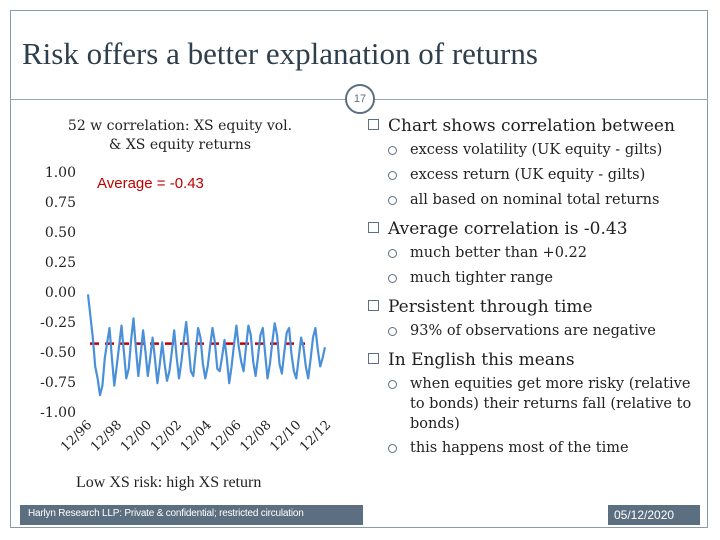  What do you see at coordinates (540, 99) in the screenshot?
I see `title-rule-right` at bounding box center [540, 99].